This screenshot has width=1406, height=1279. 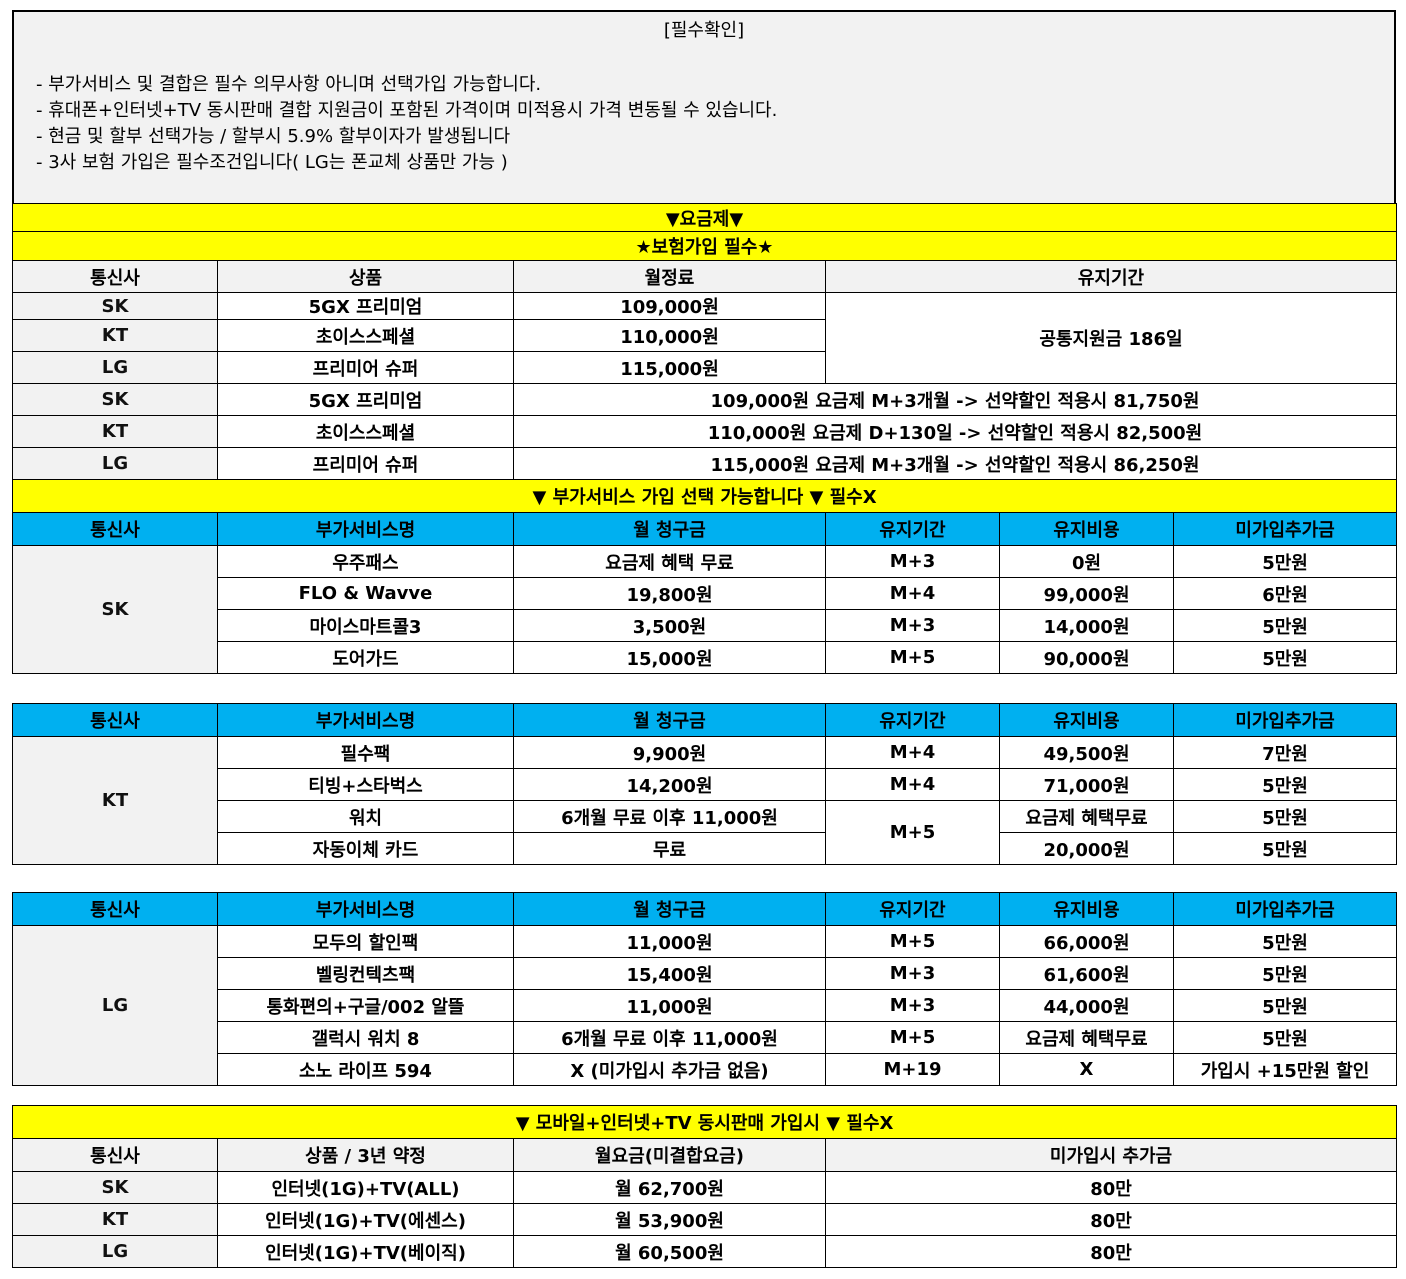 What do you see at coordinates (365, 941) in the screenshot?
I see `service-name-cell: 모두의 할인팩` at bounding box center [365, 941].